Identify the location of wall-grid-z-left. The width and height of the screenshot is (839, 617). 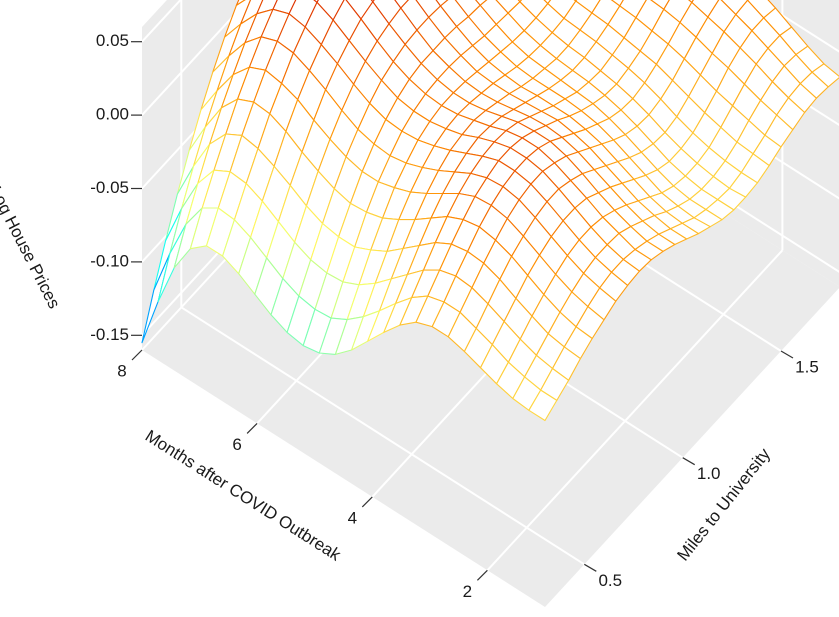
(195, 58).